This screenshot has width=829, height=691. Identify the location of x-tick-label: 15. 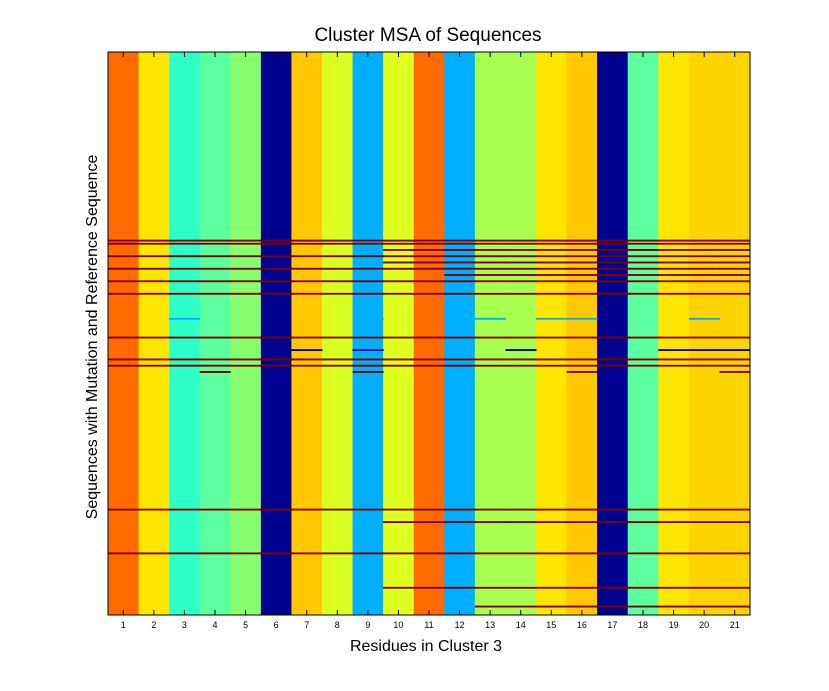
(551, 625).